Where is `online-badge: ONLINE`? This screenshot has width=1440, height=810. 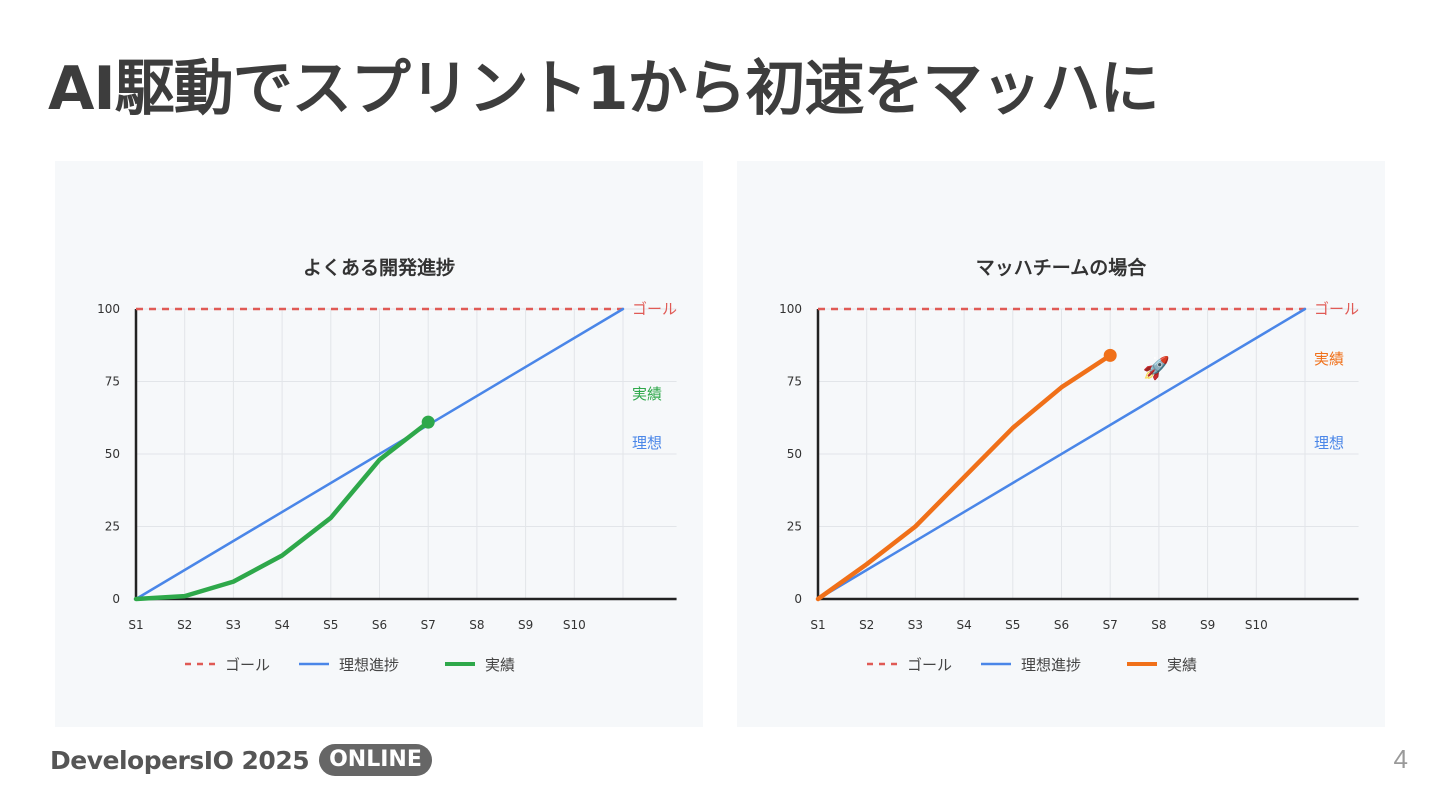
online-badge: ONLINE is located at coordinates (375, 760).